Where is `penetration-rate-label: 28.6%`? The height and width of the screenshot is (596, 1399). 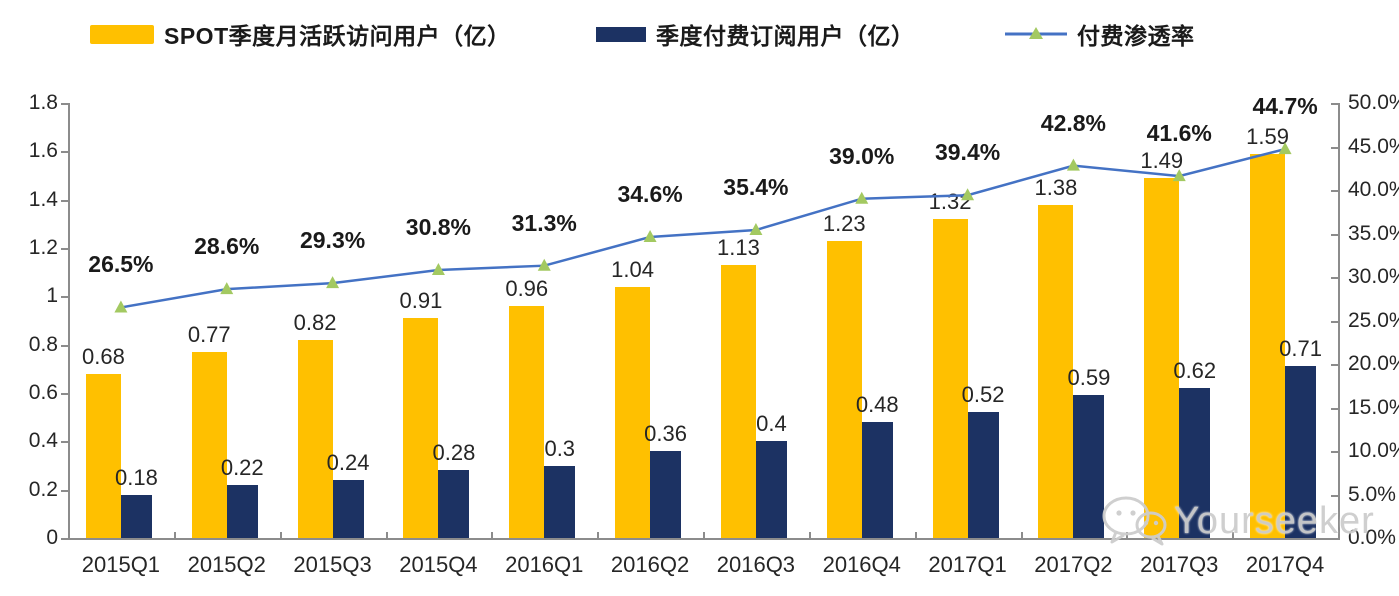
penetration-rate-label: 28.6% is located at coordinates (227, 246).